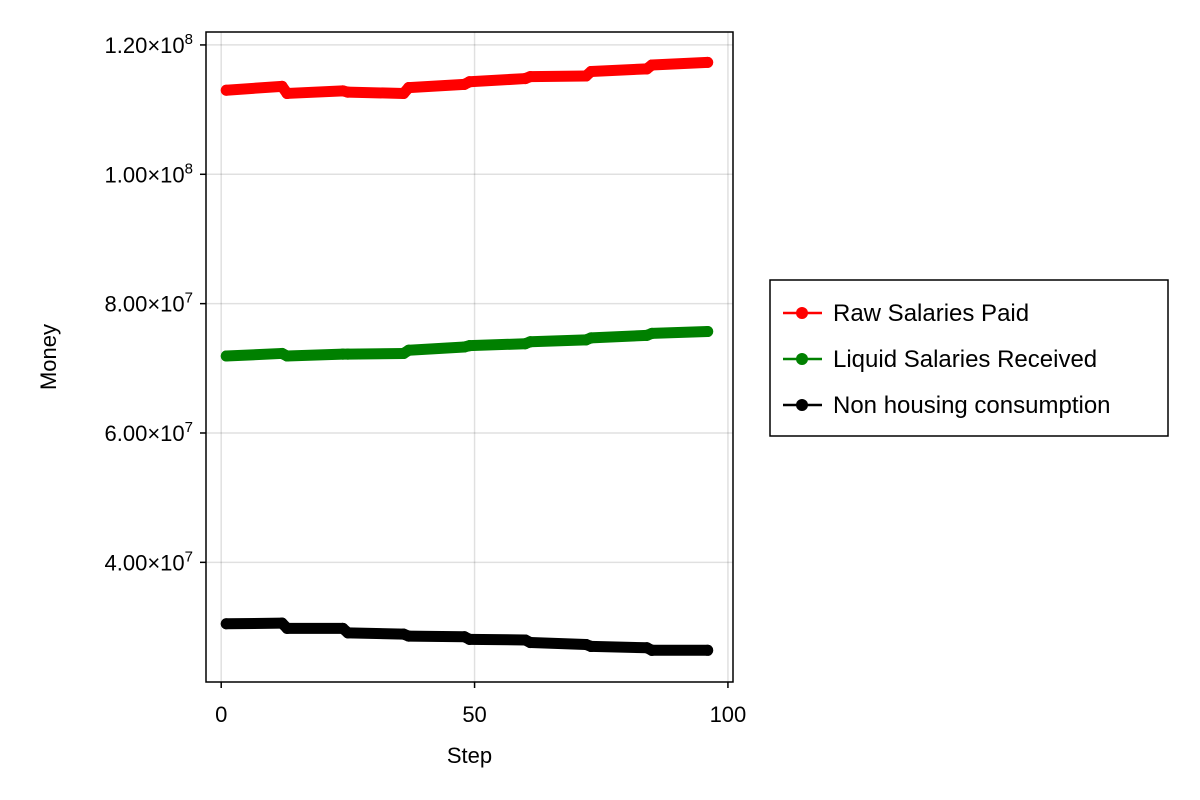  I want to click on y-tick-label: 4.00×10⁷, so click(149, 561).